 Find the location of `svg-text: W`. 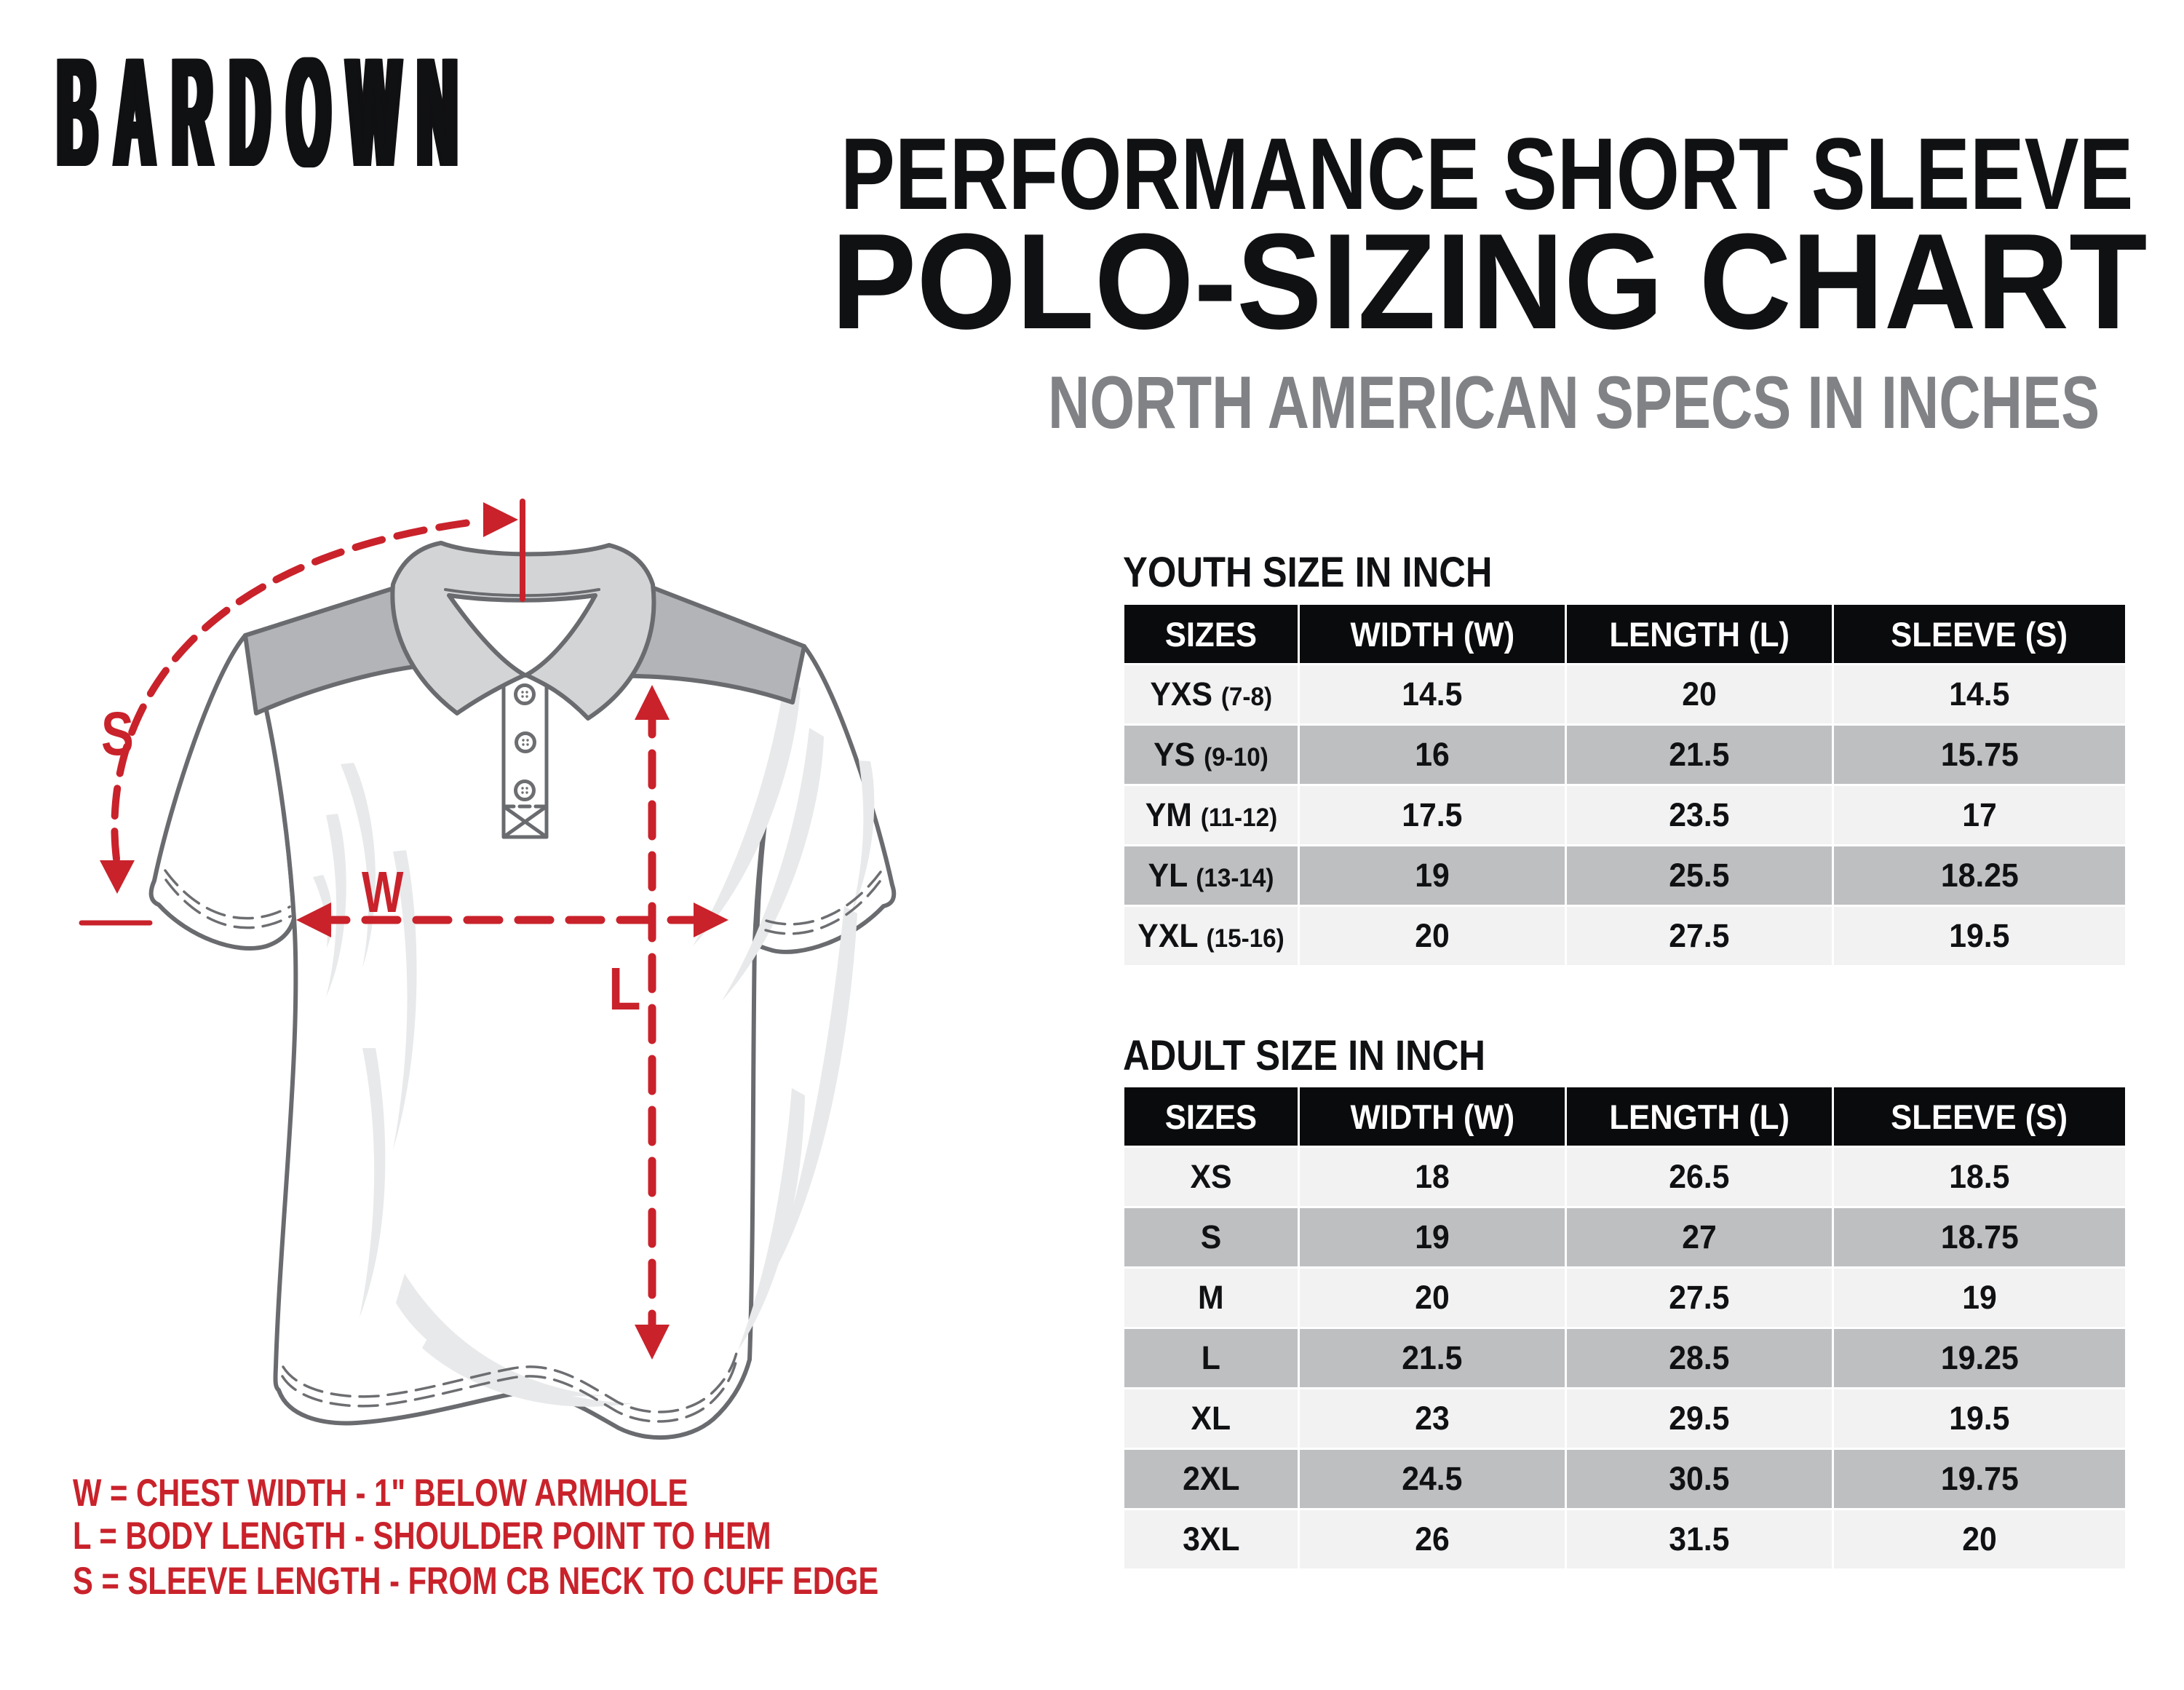

svg-text: W is located at coordinates (382, 893).